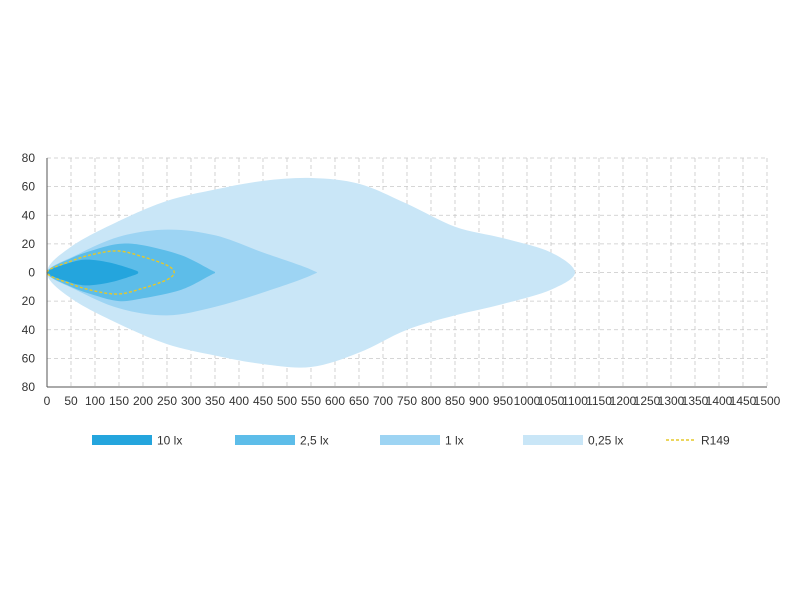  What do you see at coordinates (335, 401) in the screenshot?
I see `x-tick-label: 600` at bounding box center [335, 401].